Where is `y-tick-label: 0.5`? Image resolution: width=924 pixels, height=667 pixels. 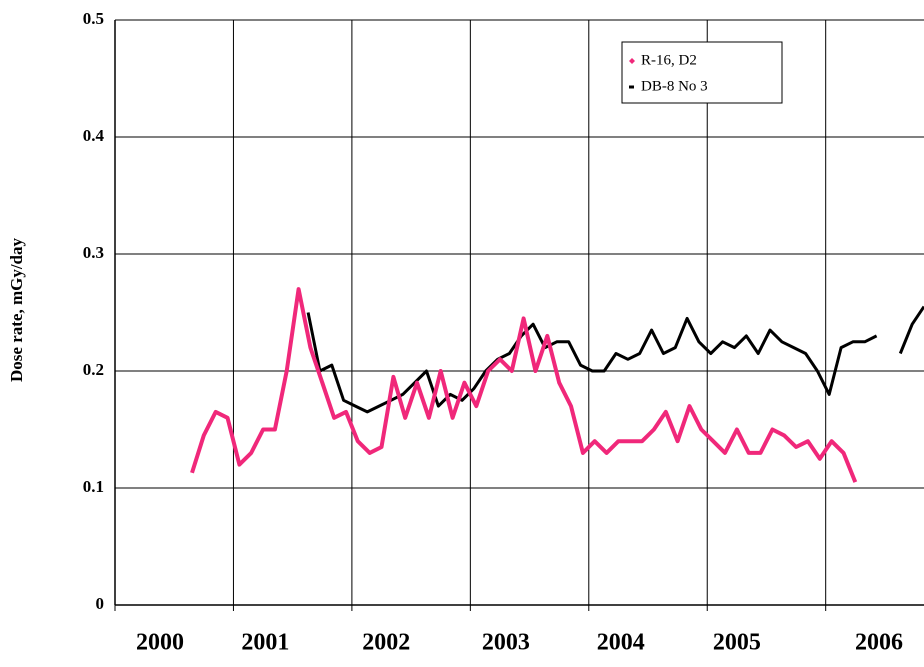
y-tick-label: 0.5 is located at coordinates (93, 18).